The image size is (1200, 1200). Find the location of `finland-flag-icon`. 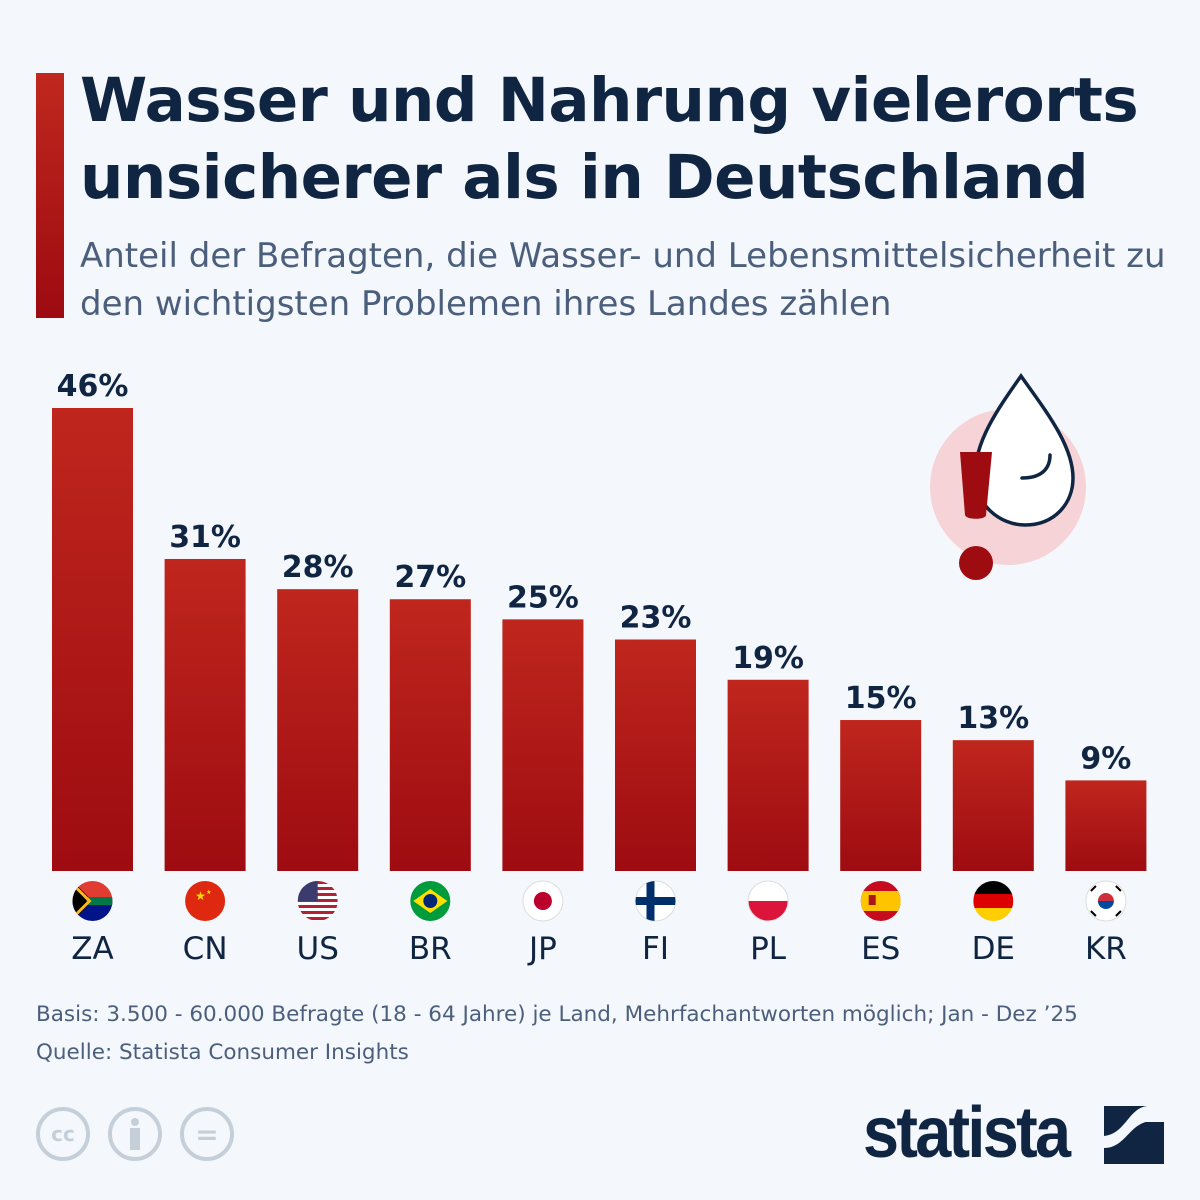

finland-flag-icon is located at coordinates (655, 901).